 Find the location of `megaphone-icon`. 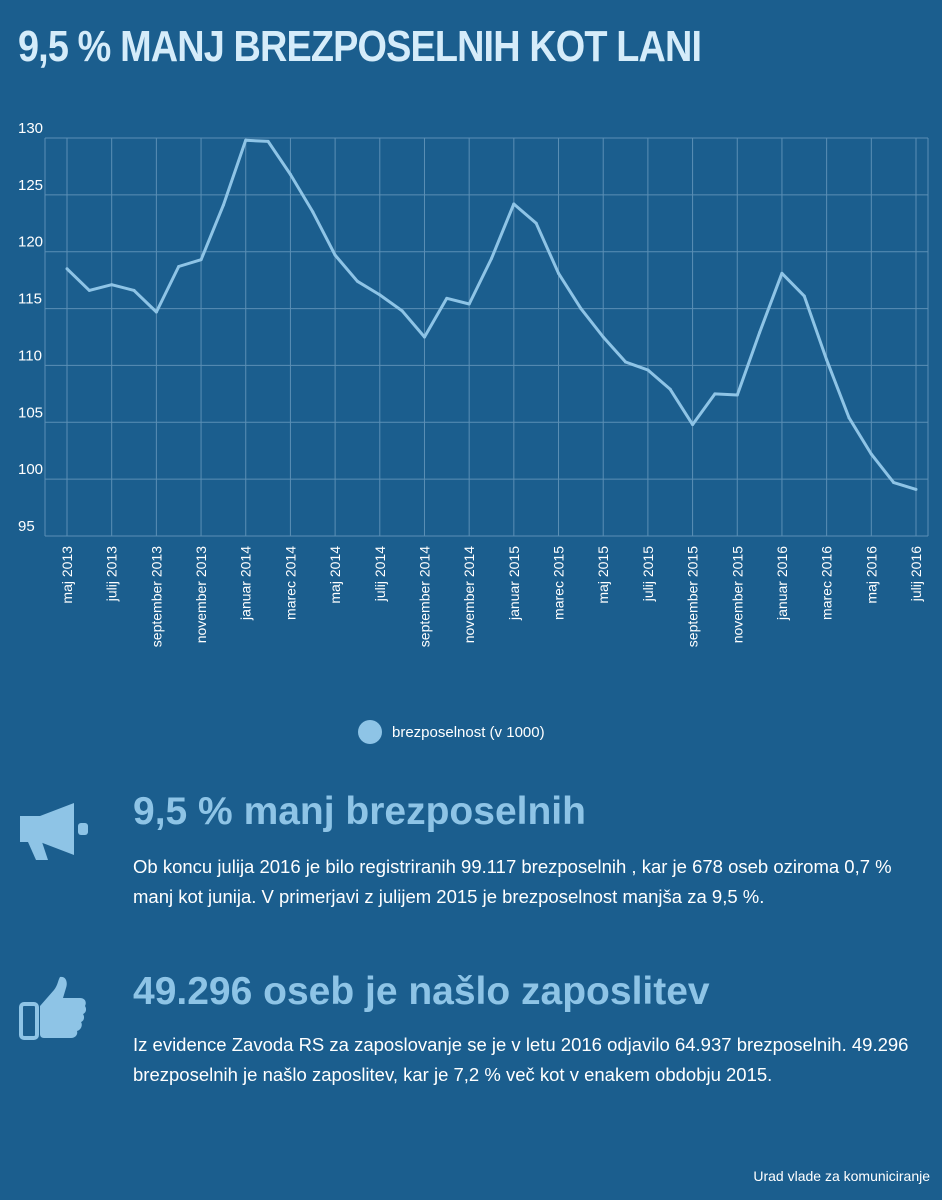

megaphone-icon is located at coordinates (54, 831).